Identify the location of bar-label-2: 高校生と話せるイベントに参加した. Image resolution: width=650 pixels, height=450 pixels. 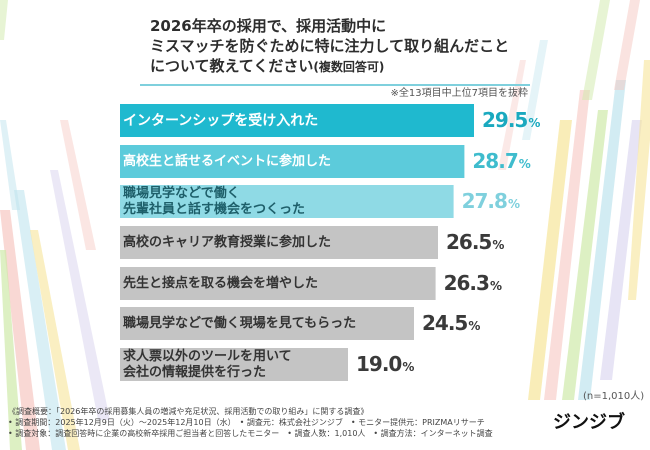
(227, 162).